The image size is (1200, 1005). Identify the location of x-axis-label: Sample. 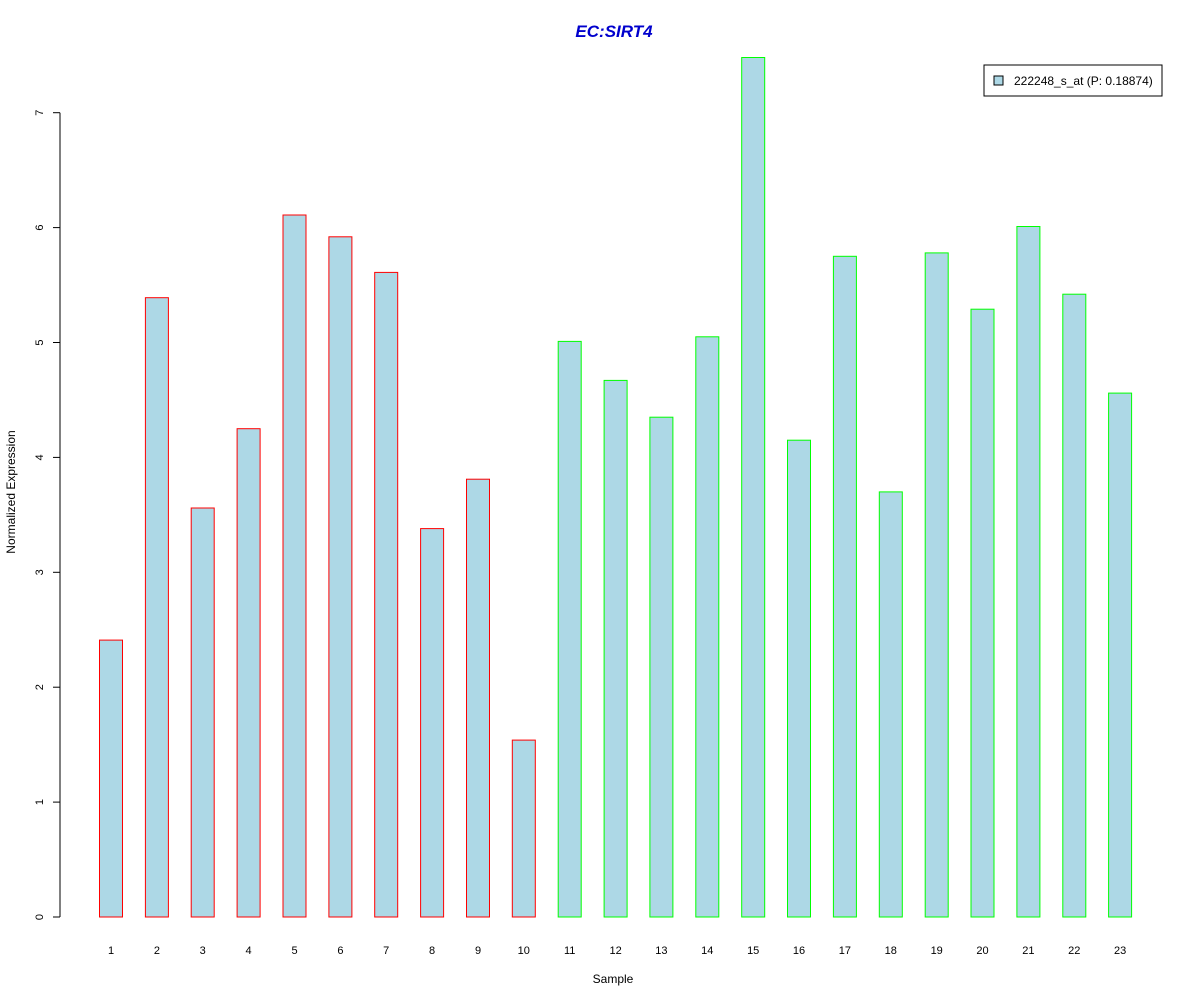
(613, 979).